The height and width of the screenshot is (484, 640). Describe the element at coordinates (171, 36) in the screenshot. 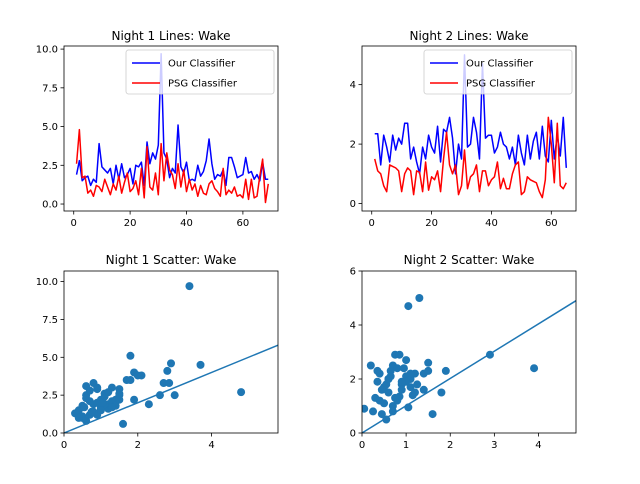

I see `chart-title: Night 1 Lines: Wake` at that location.